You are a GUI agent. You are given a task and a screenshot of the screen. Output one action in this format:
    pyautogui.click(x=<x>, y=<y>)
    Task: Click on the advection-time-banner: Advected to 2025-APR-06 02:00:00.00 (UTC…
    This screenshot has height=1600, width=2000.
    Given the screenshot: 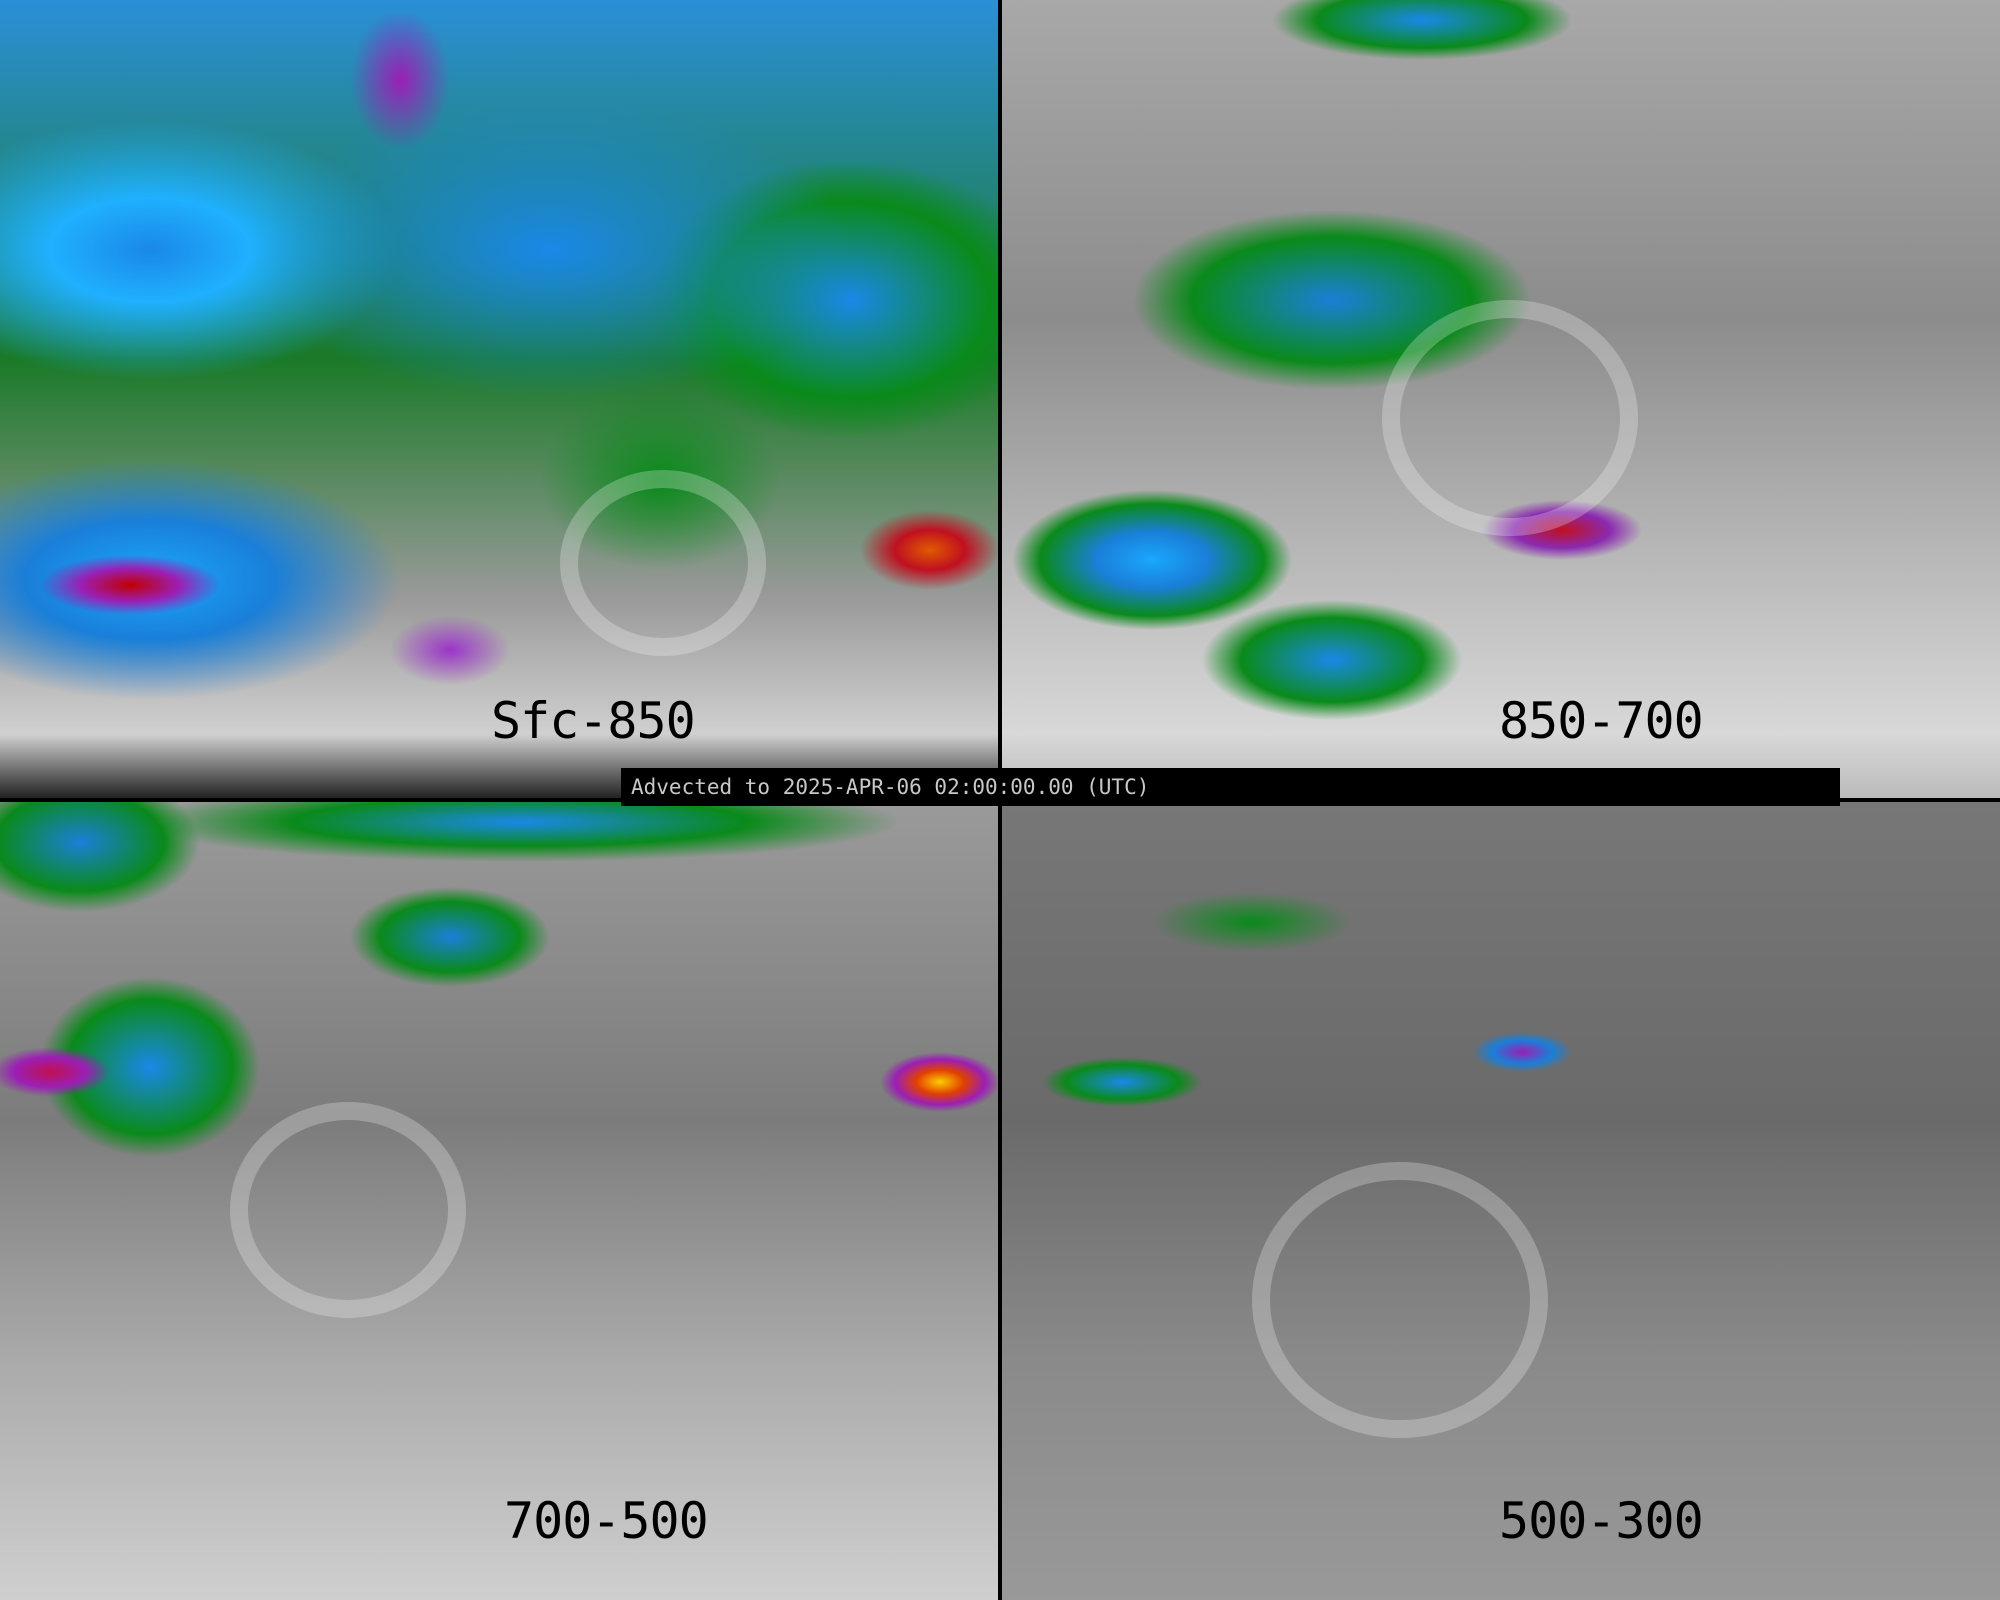 What is the action you would take?
    pyautogui.click(x=1230, y=787)
    